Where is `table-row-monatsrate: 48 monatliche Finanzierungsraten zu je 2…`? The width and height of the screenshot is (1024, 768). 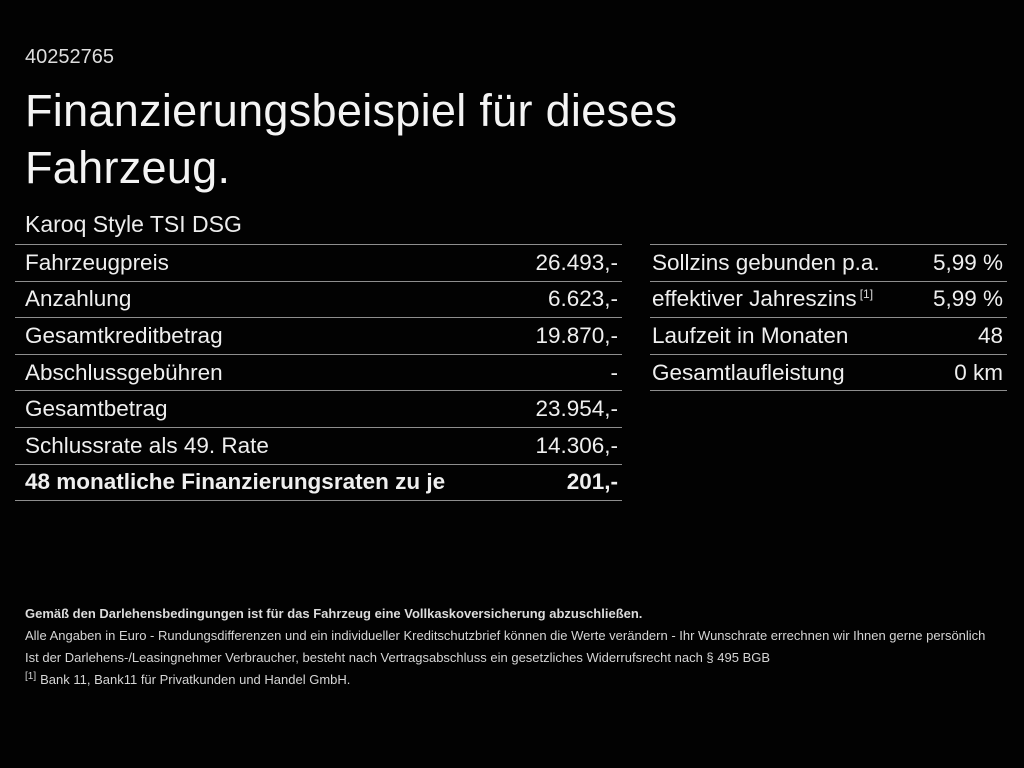
table-row-monatsrate: 48 monatliche Finanzierungsraten zu je 2… is located at coordinates (318, 483).